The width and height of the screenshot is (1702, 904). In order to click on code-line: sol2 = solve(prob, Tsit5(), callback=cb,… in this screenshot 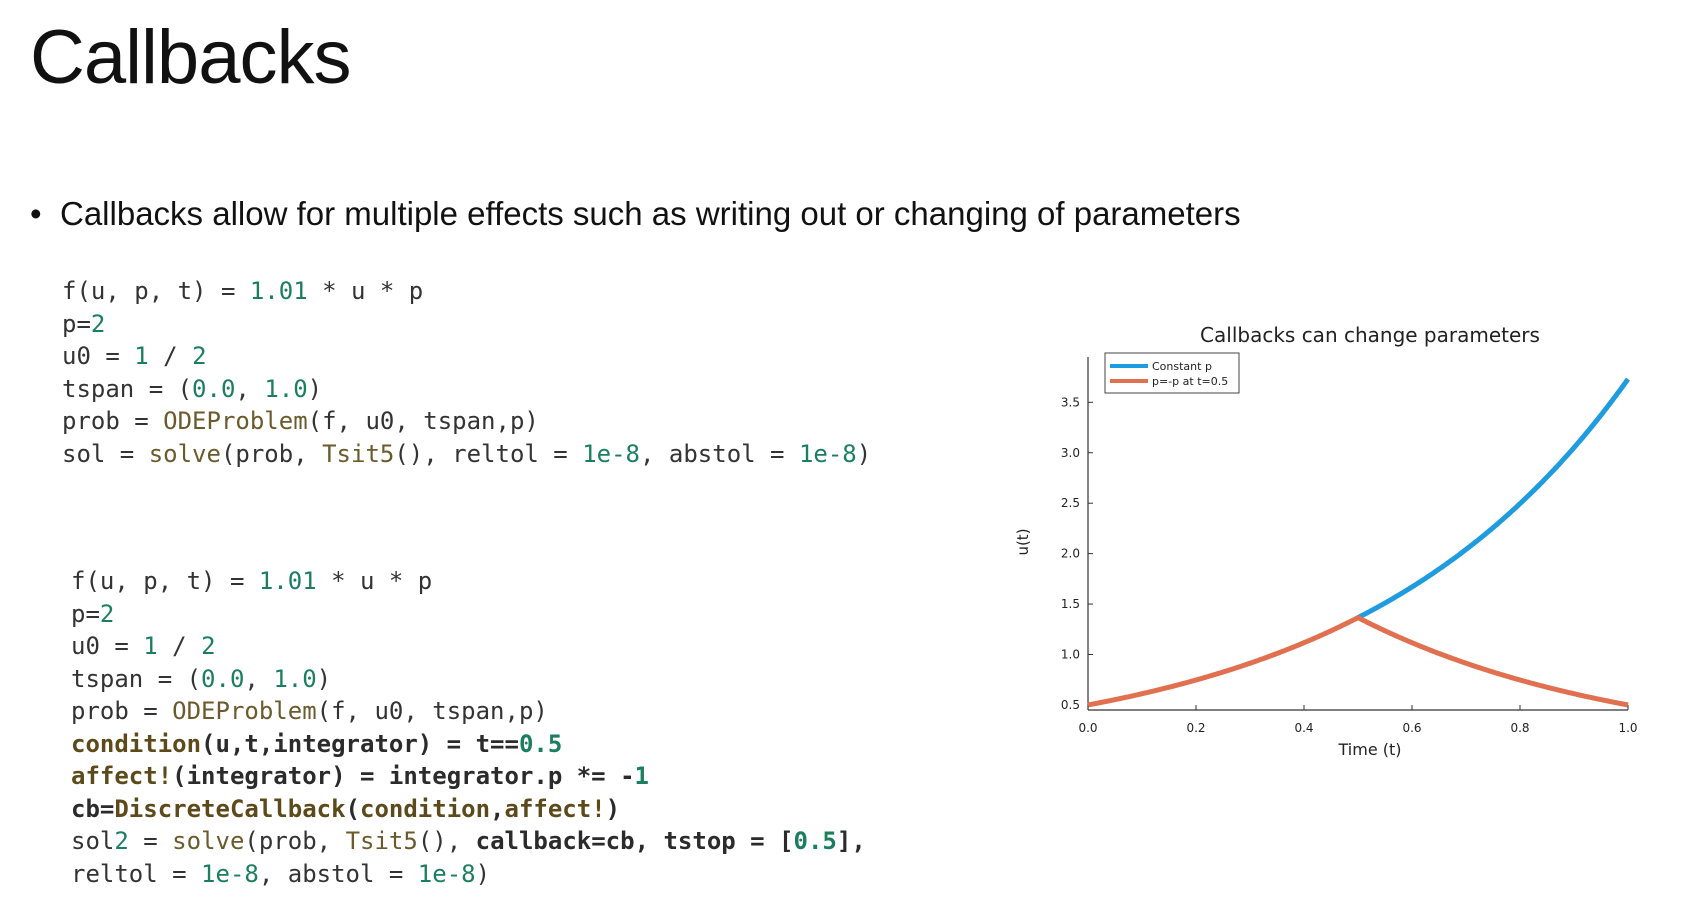, I will do `click(468, 841)`.